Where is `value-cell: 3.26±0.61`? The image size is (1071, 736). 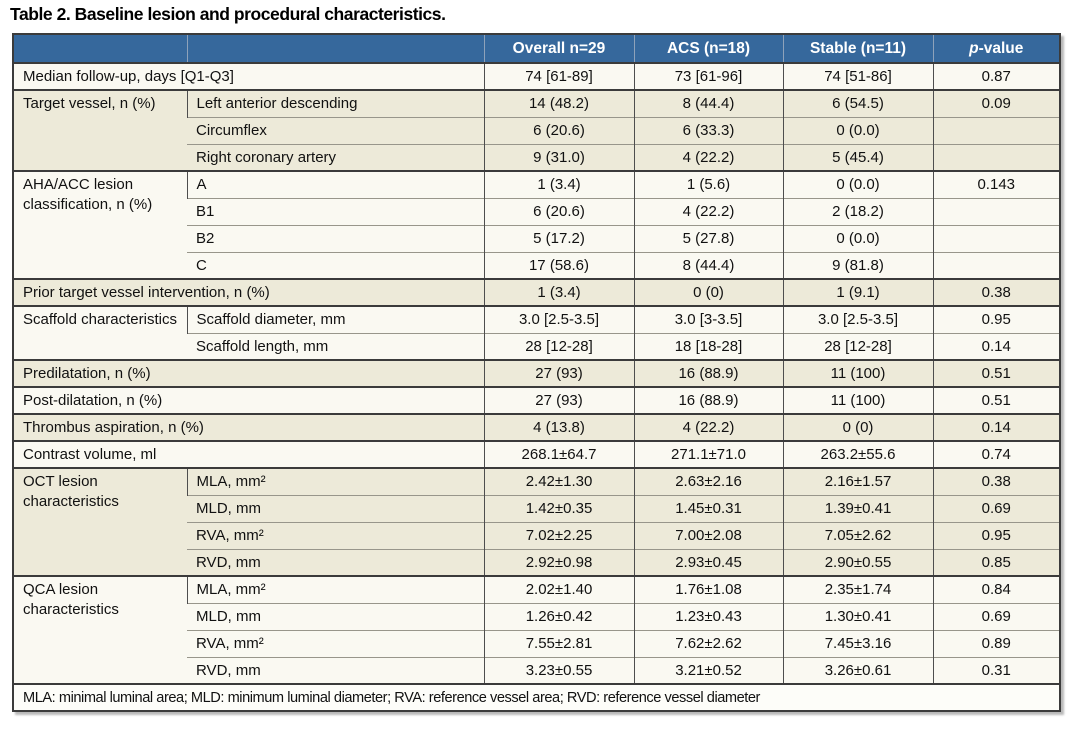 value-cell: 3.26±0.61 is located at coordinates (857, 670).